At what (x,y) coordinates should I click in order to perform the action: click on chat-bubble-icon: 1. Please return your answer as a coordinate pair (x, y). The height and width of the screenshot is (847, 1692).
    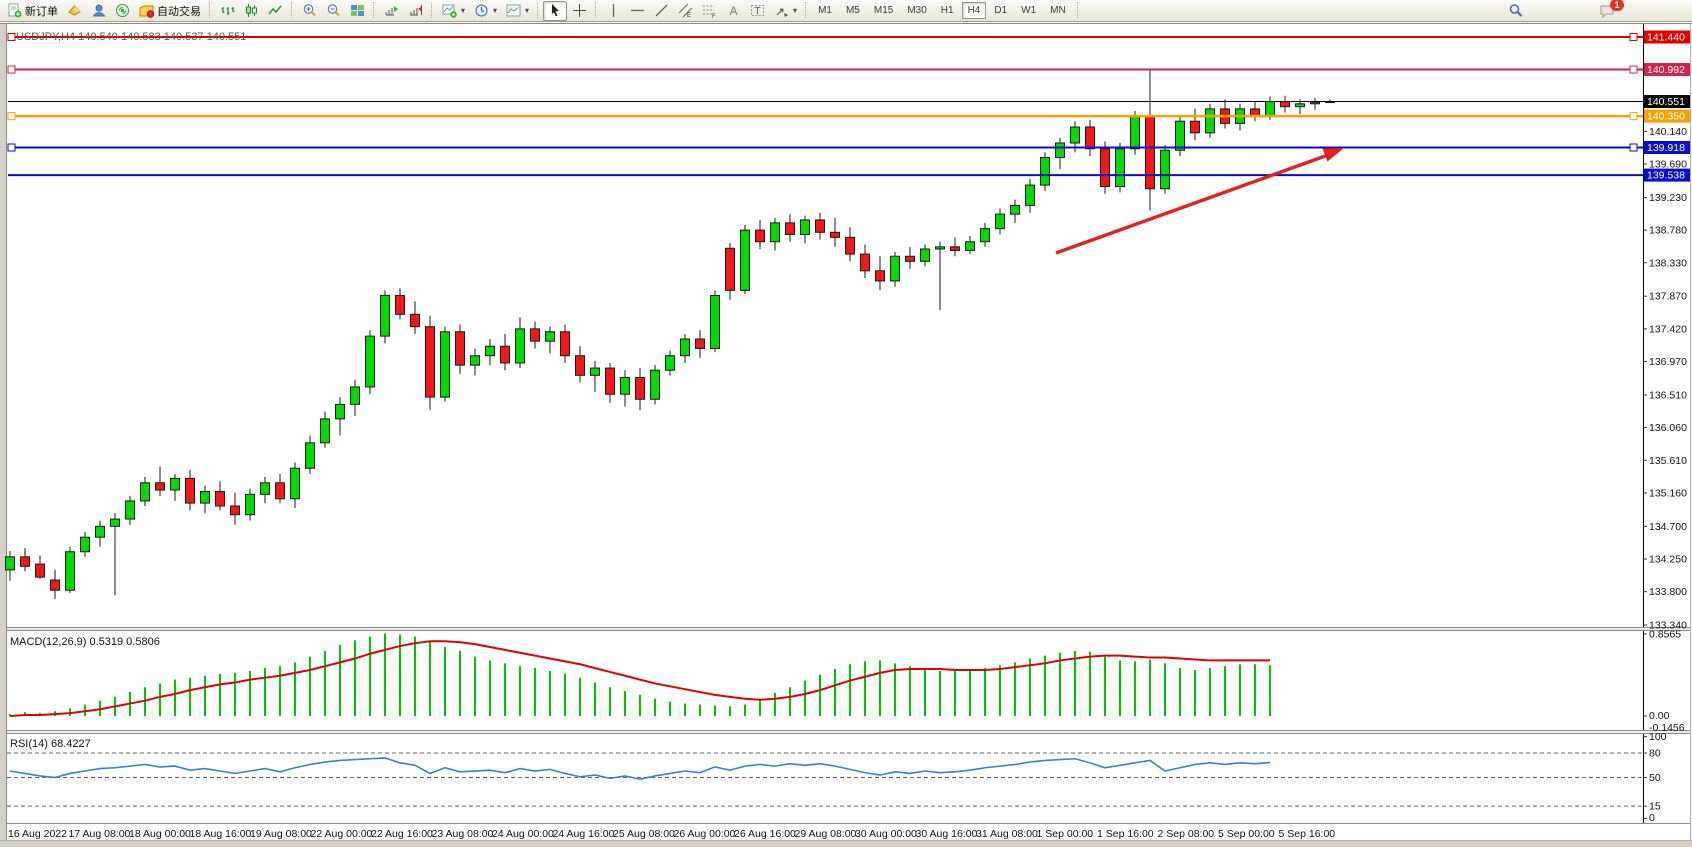
    Looking at the image, I should click on (1611, 9).